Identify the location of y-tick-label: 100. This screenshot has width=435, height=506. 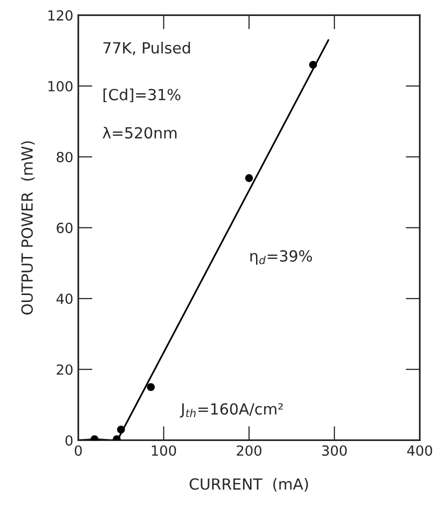
(60, 86).